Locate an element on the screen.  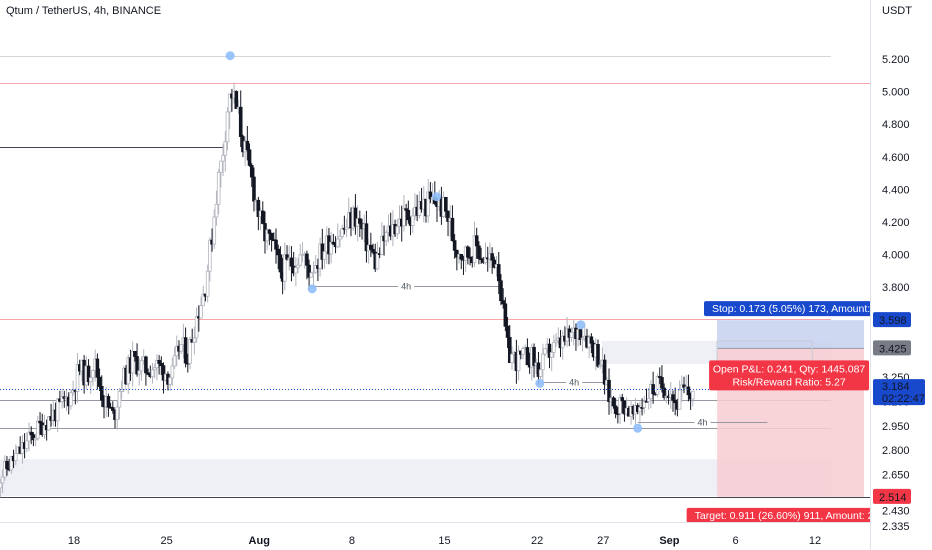
rr-label: Risk/Reward Ratio: 5.27 is located at coordinates (788, 382).